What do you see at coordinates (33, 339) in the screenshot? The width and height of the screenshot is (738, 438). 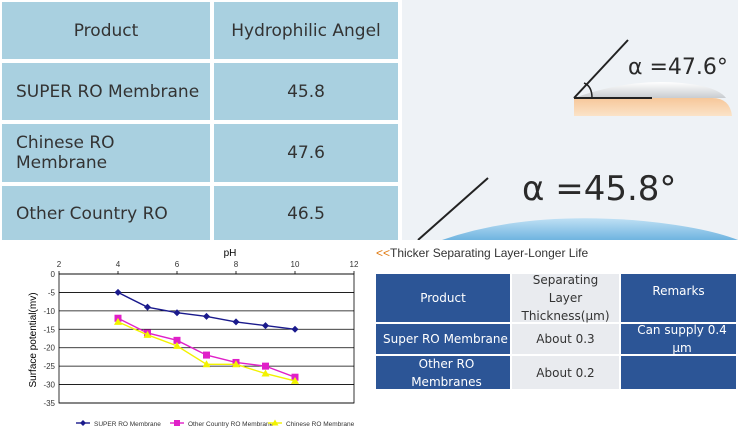 I see `y-axis-label: Surface potential(mv)` at bounding box center [33, 339].